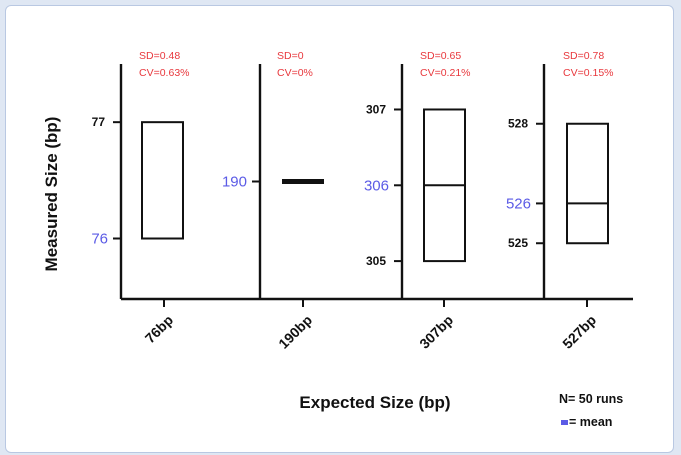 This screenshot has height=455, width=681. What do you see at coordinates (579, 332) in the screenshot?
I see `x-category-label-3: 527bp` at bounding box center [579, 332].